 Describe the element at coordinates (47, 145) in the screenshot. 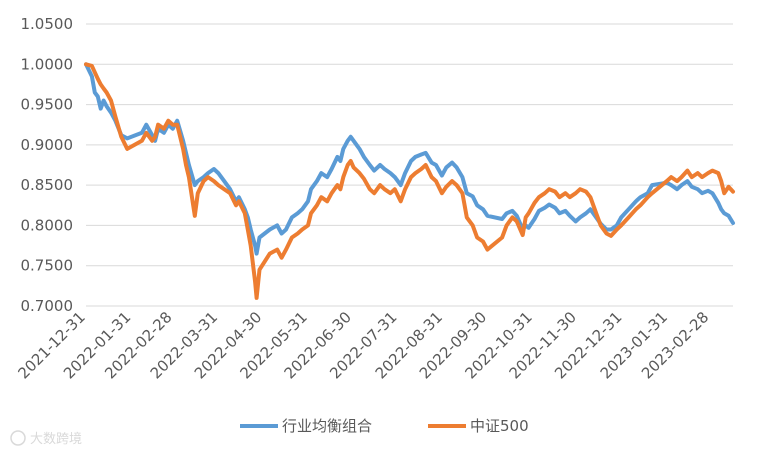

I see `y-tick-label: 0.9000` at that location.